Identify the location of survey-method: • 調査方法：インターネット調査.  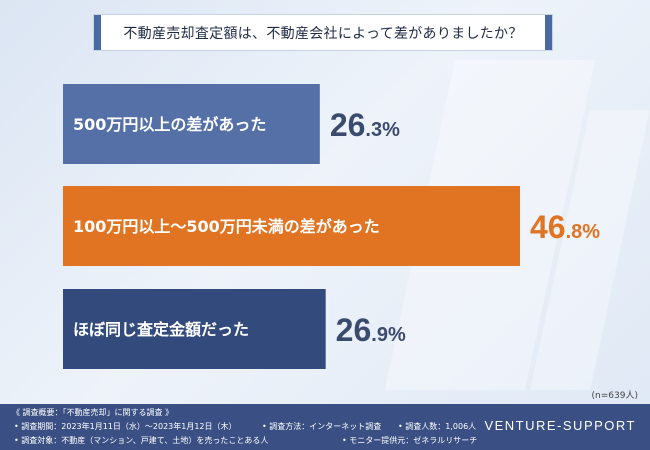
(322, 426).